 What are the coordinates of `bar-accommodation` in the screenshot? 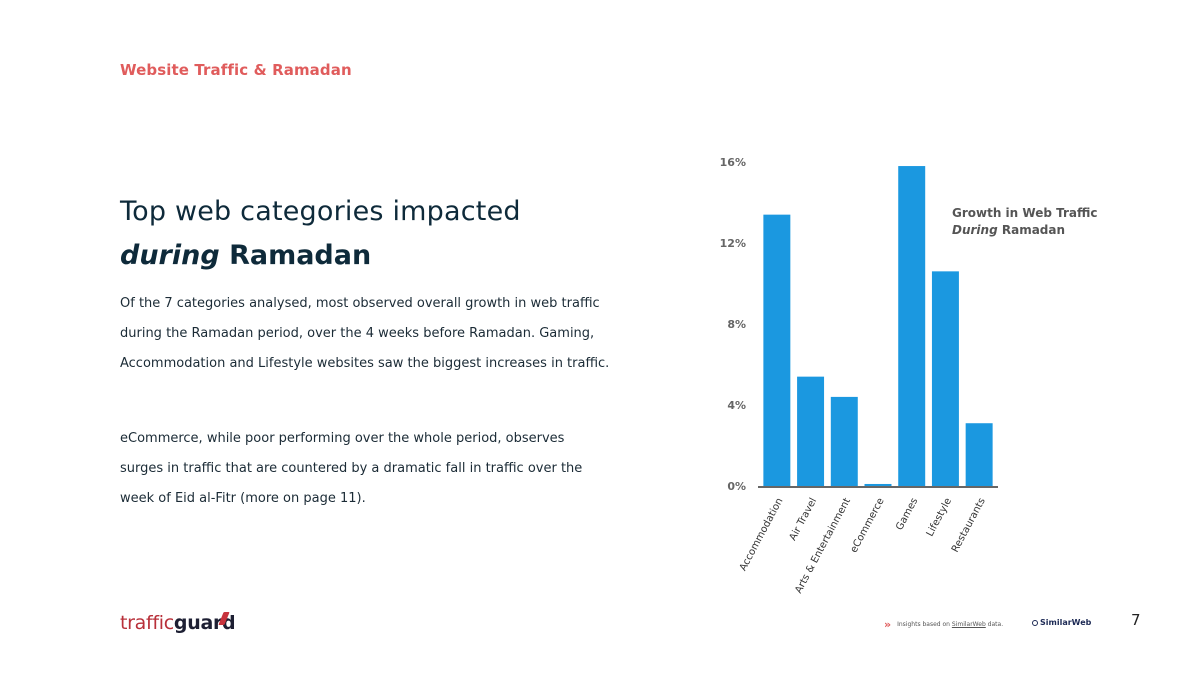 It's located at (777, 350).